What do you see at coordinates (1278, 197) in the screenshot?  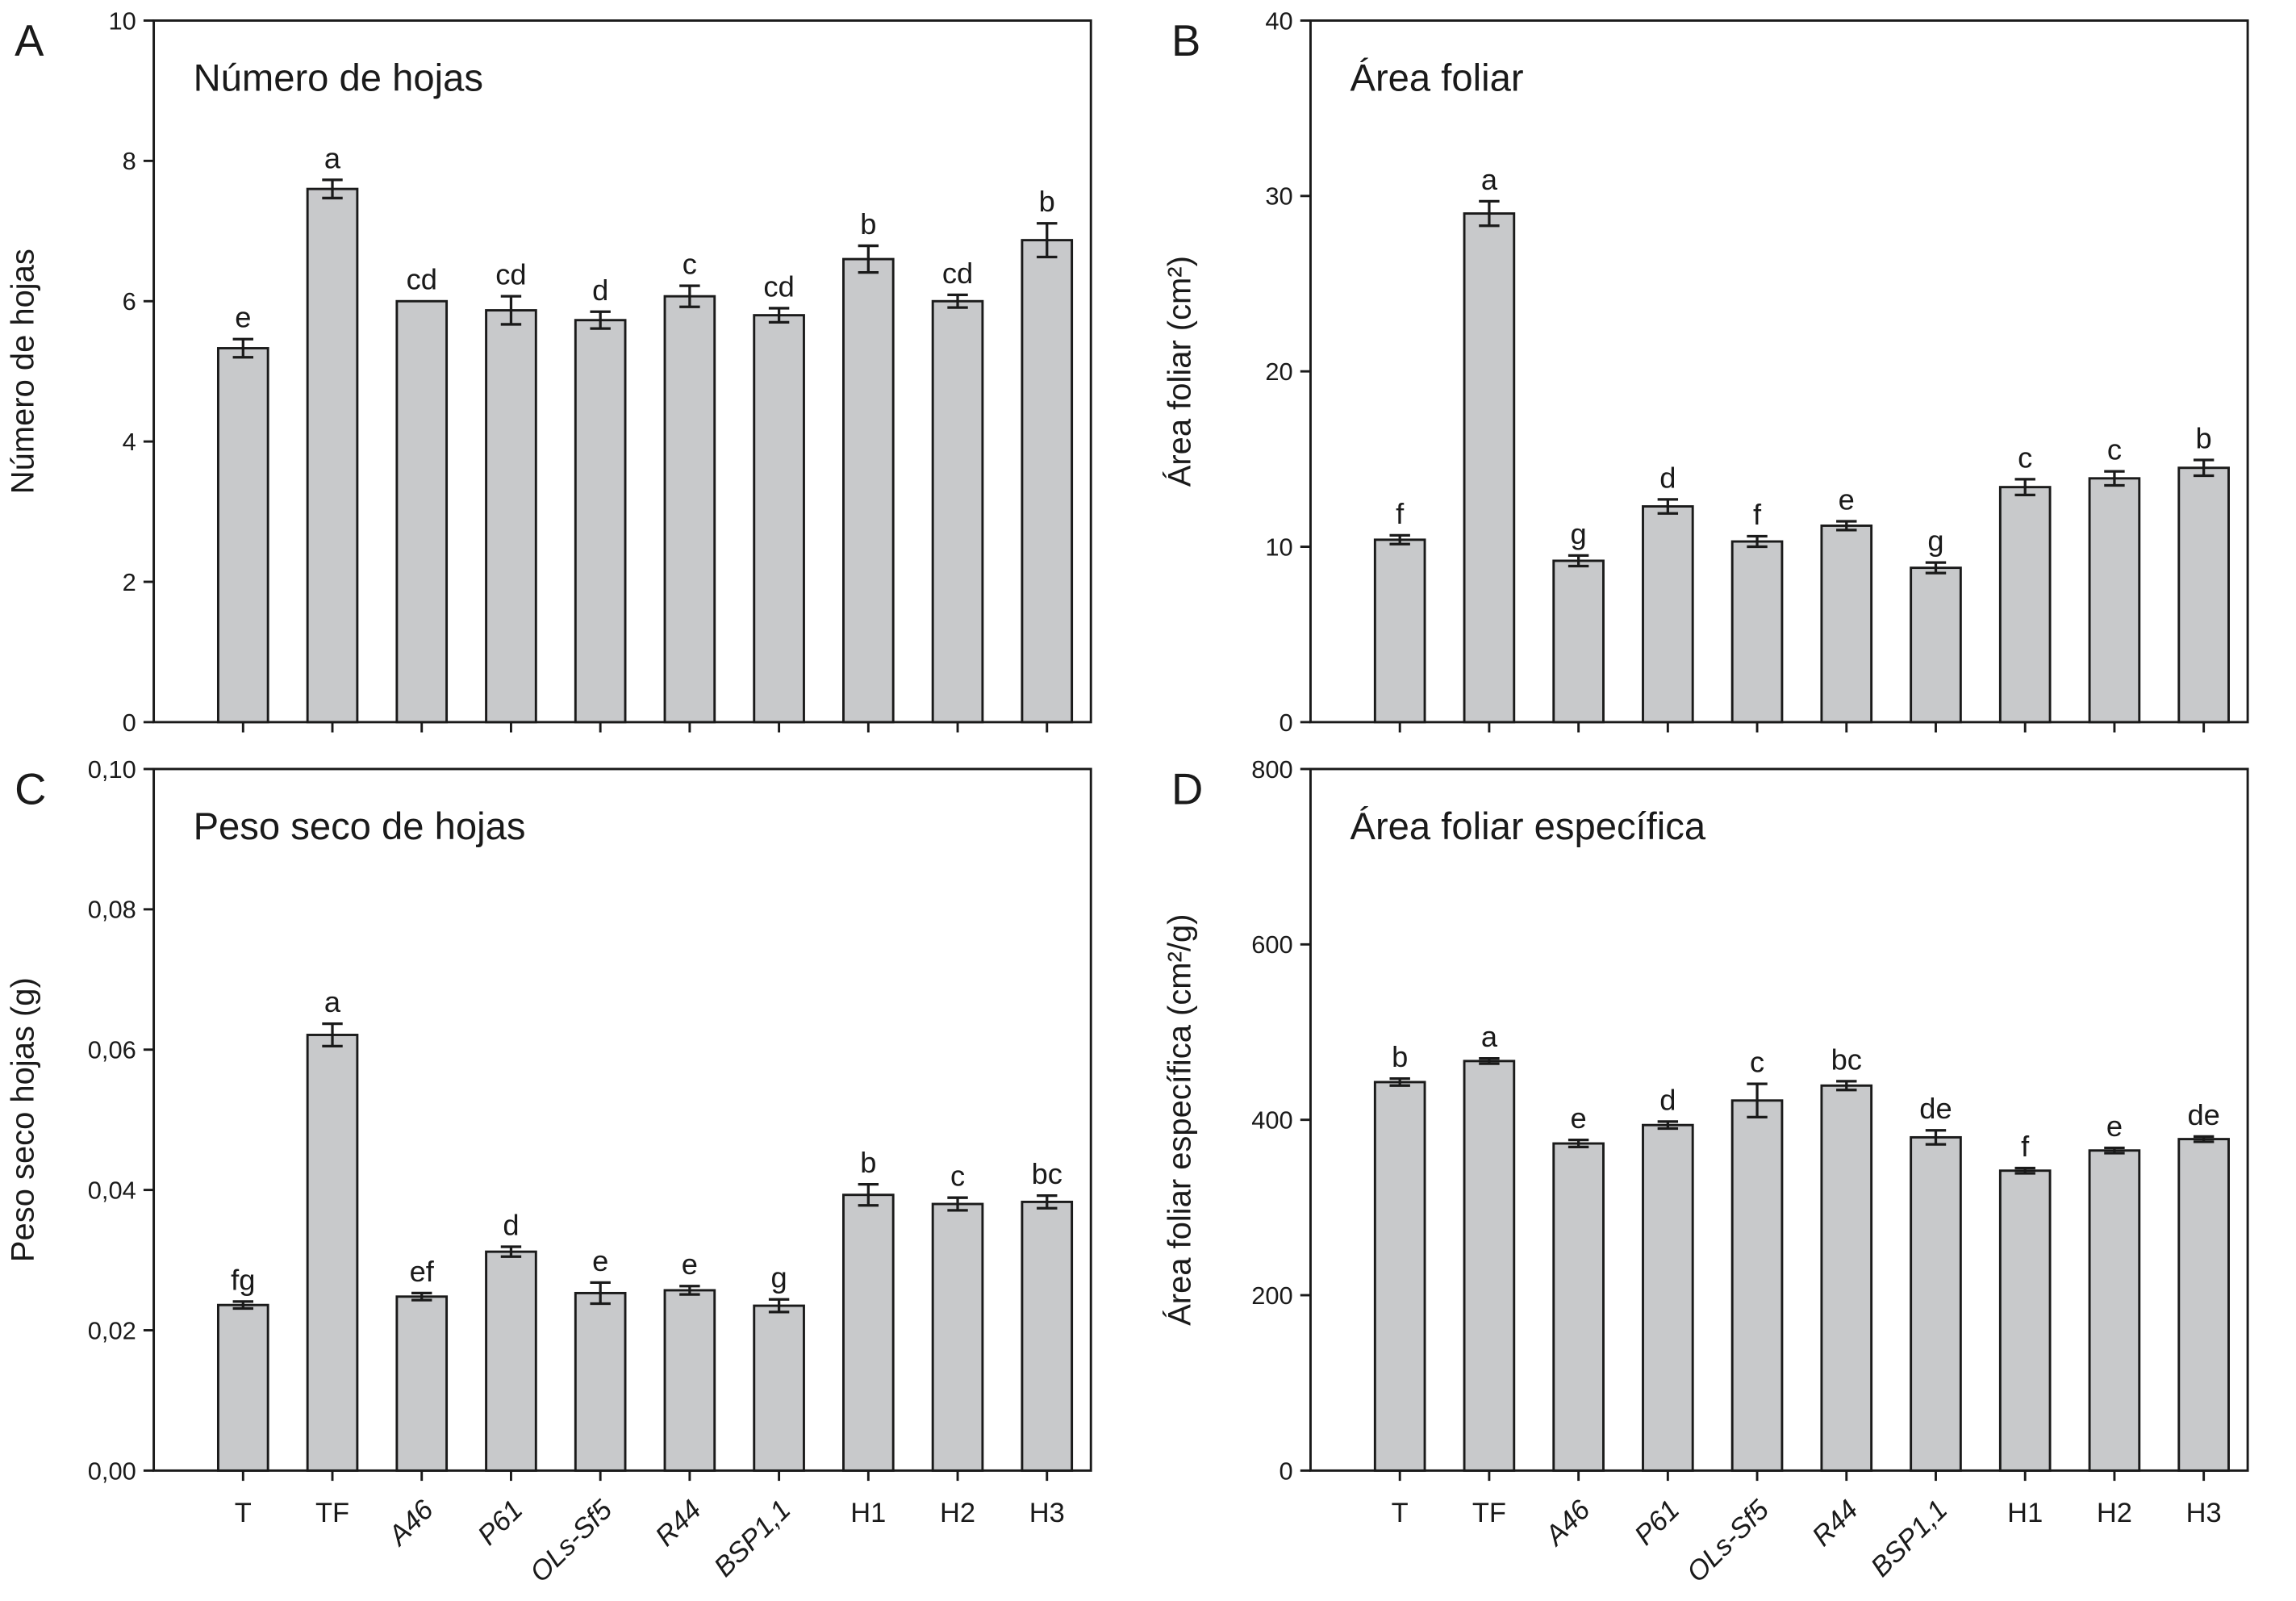 I see `y-tick-label: 30` at bounding box center [1278, 197].